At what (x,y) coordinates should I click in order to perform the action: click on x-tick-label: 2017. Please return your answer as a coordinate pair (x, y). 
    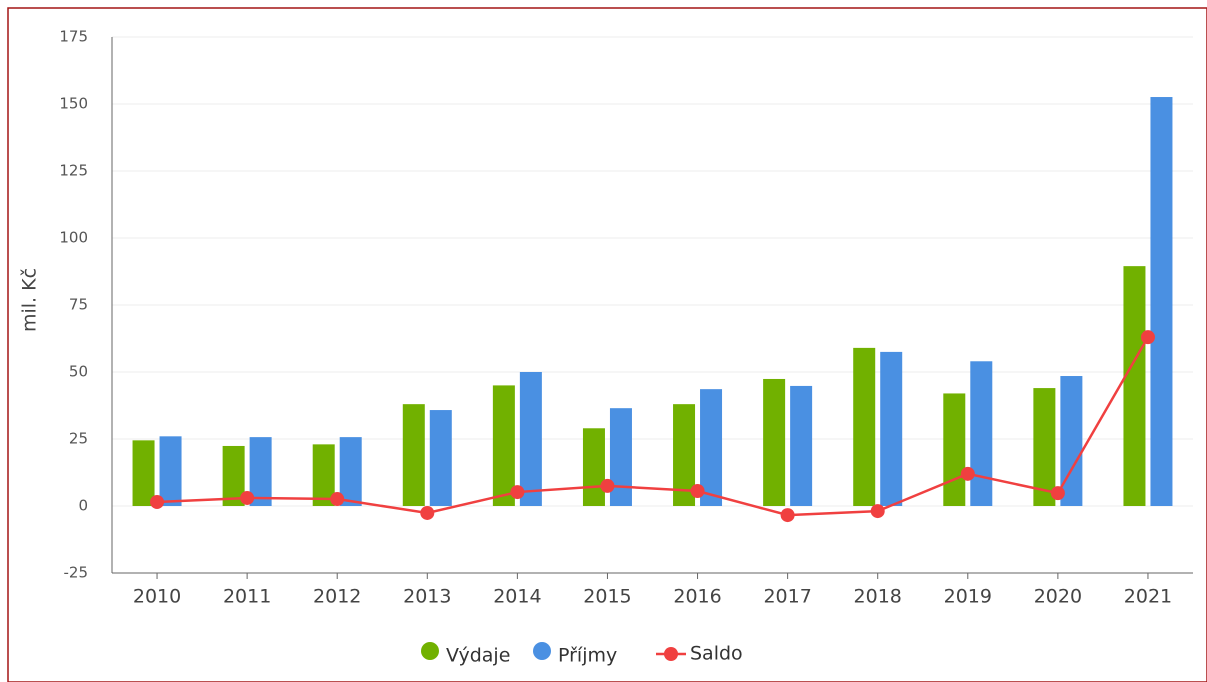
    Looking at the image, I should click on (787, 597).